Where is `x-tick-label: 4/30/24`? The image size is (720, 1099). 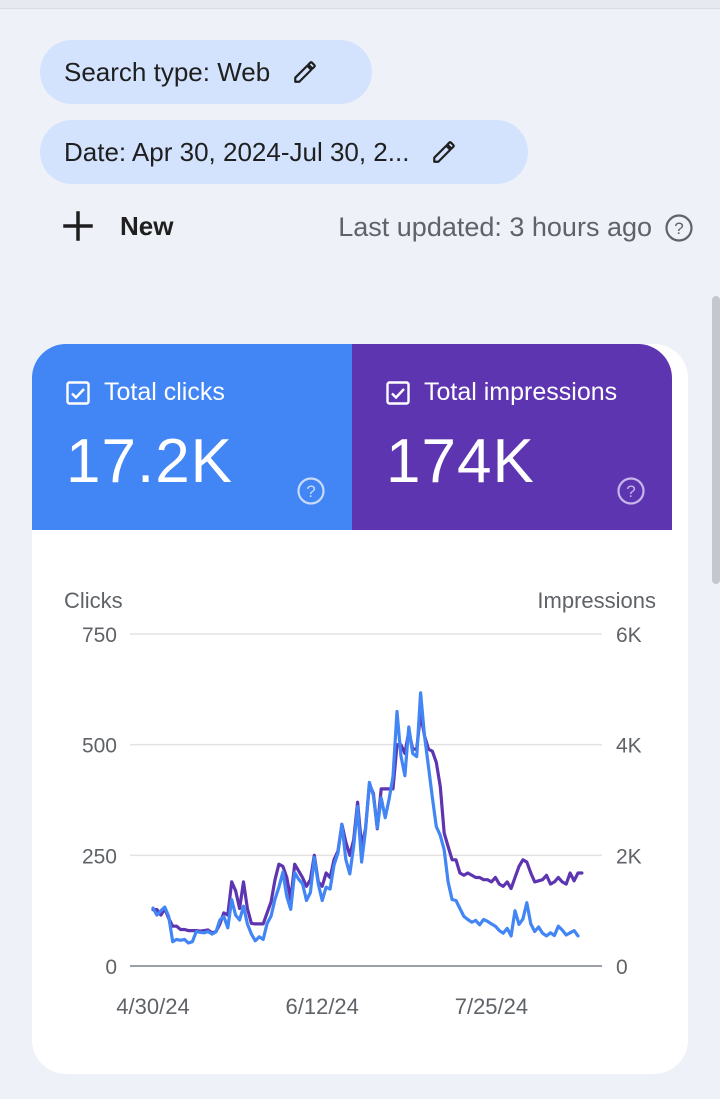
x-tick-label: 4/30/24 is located at coordinates (152, 1006).